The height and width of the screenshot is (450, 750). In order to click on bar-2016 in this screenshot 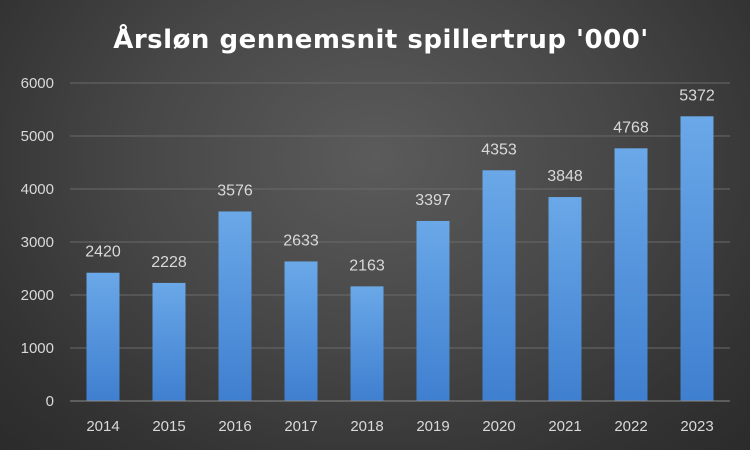, I will do `click(235, 306)`.